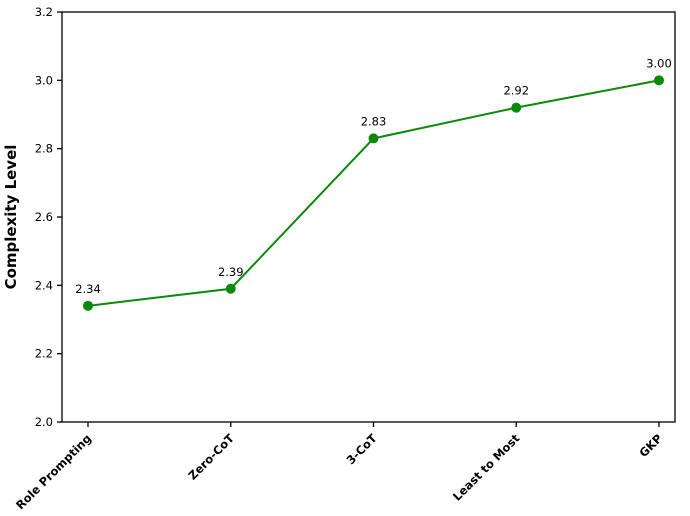 The image size is (690, 516). Describe the element at coordinates (231, 272) in the screenshot. I see `data-point-label: 2.39` at that location.